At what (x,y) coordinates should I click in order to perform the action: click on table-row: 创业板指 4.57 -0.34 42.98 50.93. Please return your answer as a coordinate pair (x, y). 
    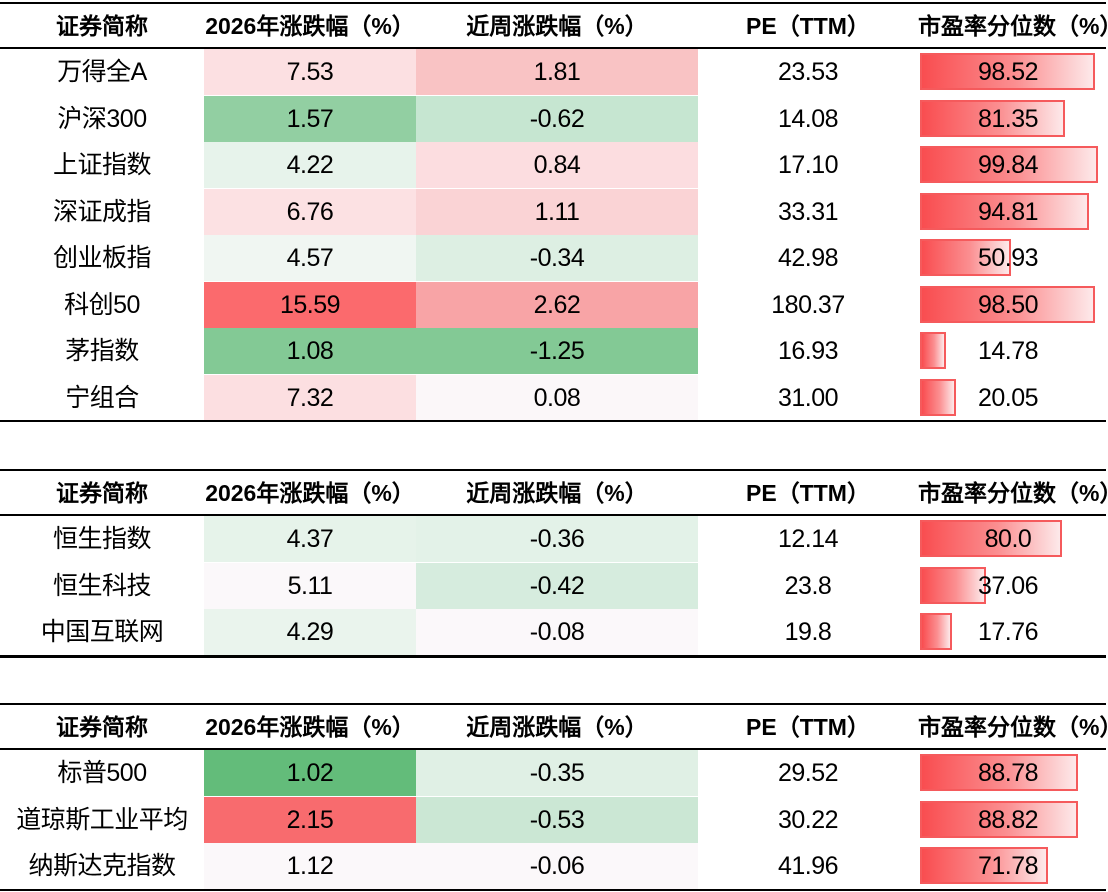
    Looking at the image, I should click on (553, 258).